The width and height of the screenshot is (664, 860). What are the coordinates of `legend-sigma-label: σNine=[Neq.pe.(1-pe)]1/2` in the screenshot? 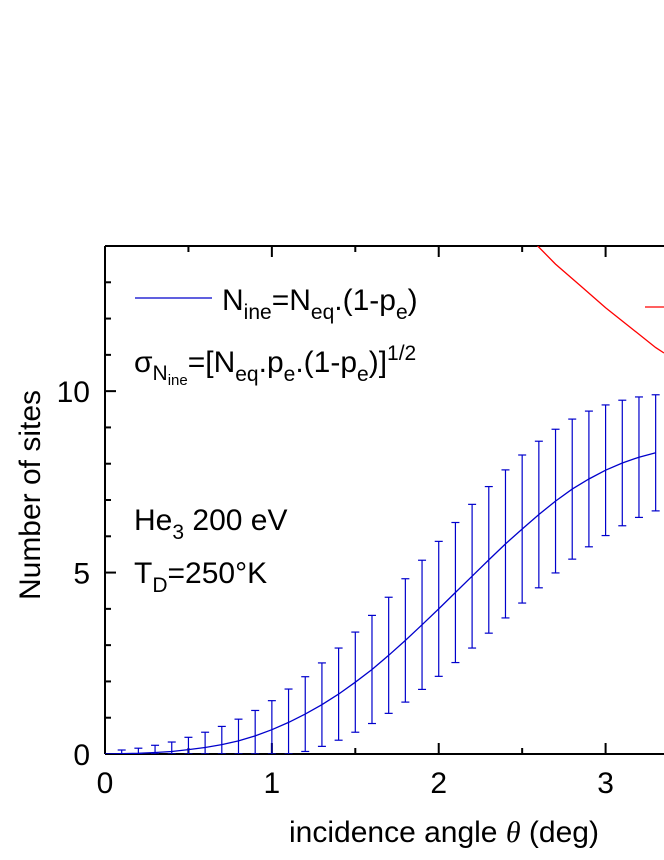 It's located at (275, 365).